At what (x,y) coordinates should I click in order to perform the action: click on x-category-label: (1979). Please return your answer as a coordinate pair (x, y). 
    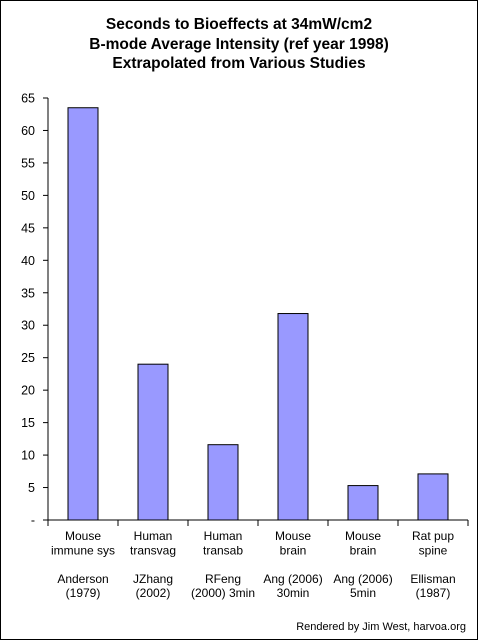
    Looking at the image, I should click on (83, 593).